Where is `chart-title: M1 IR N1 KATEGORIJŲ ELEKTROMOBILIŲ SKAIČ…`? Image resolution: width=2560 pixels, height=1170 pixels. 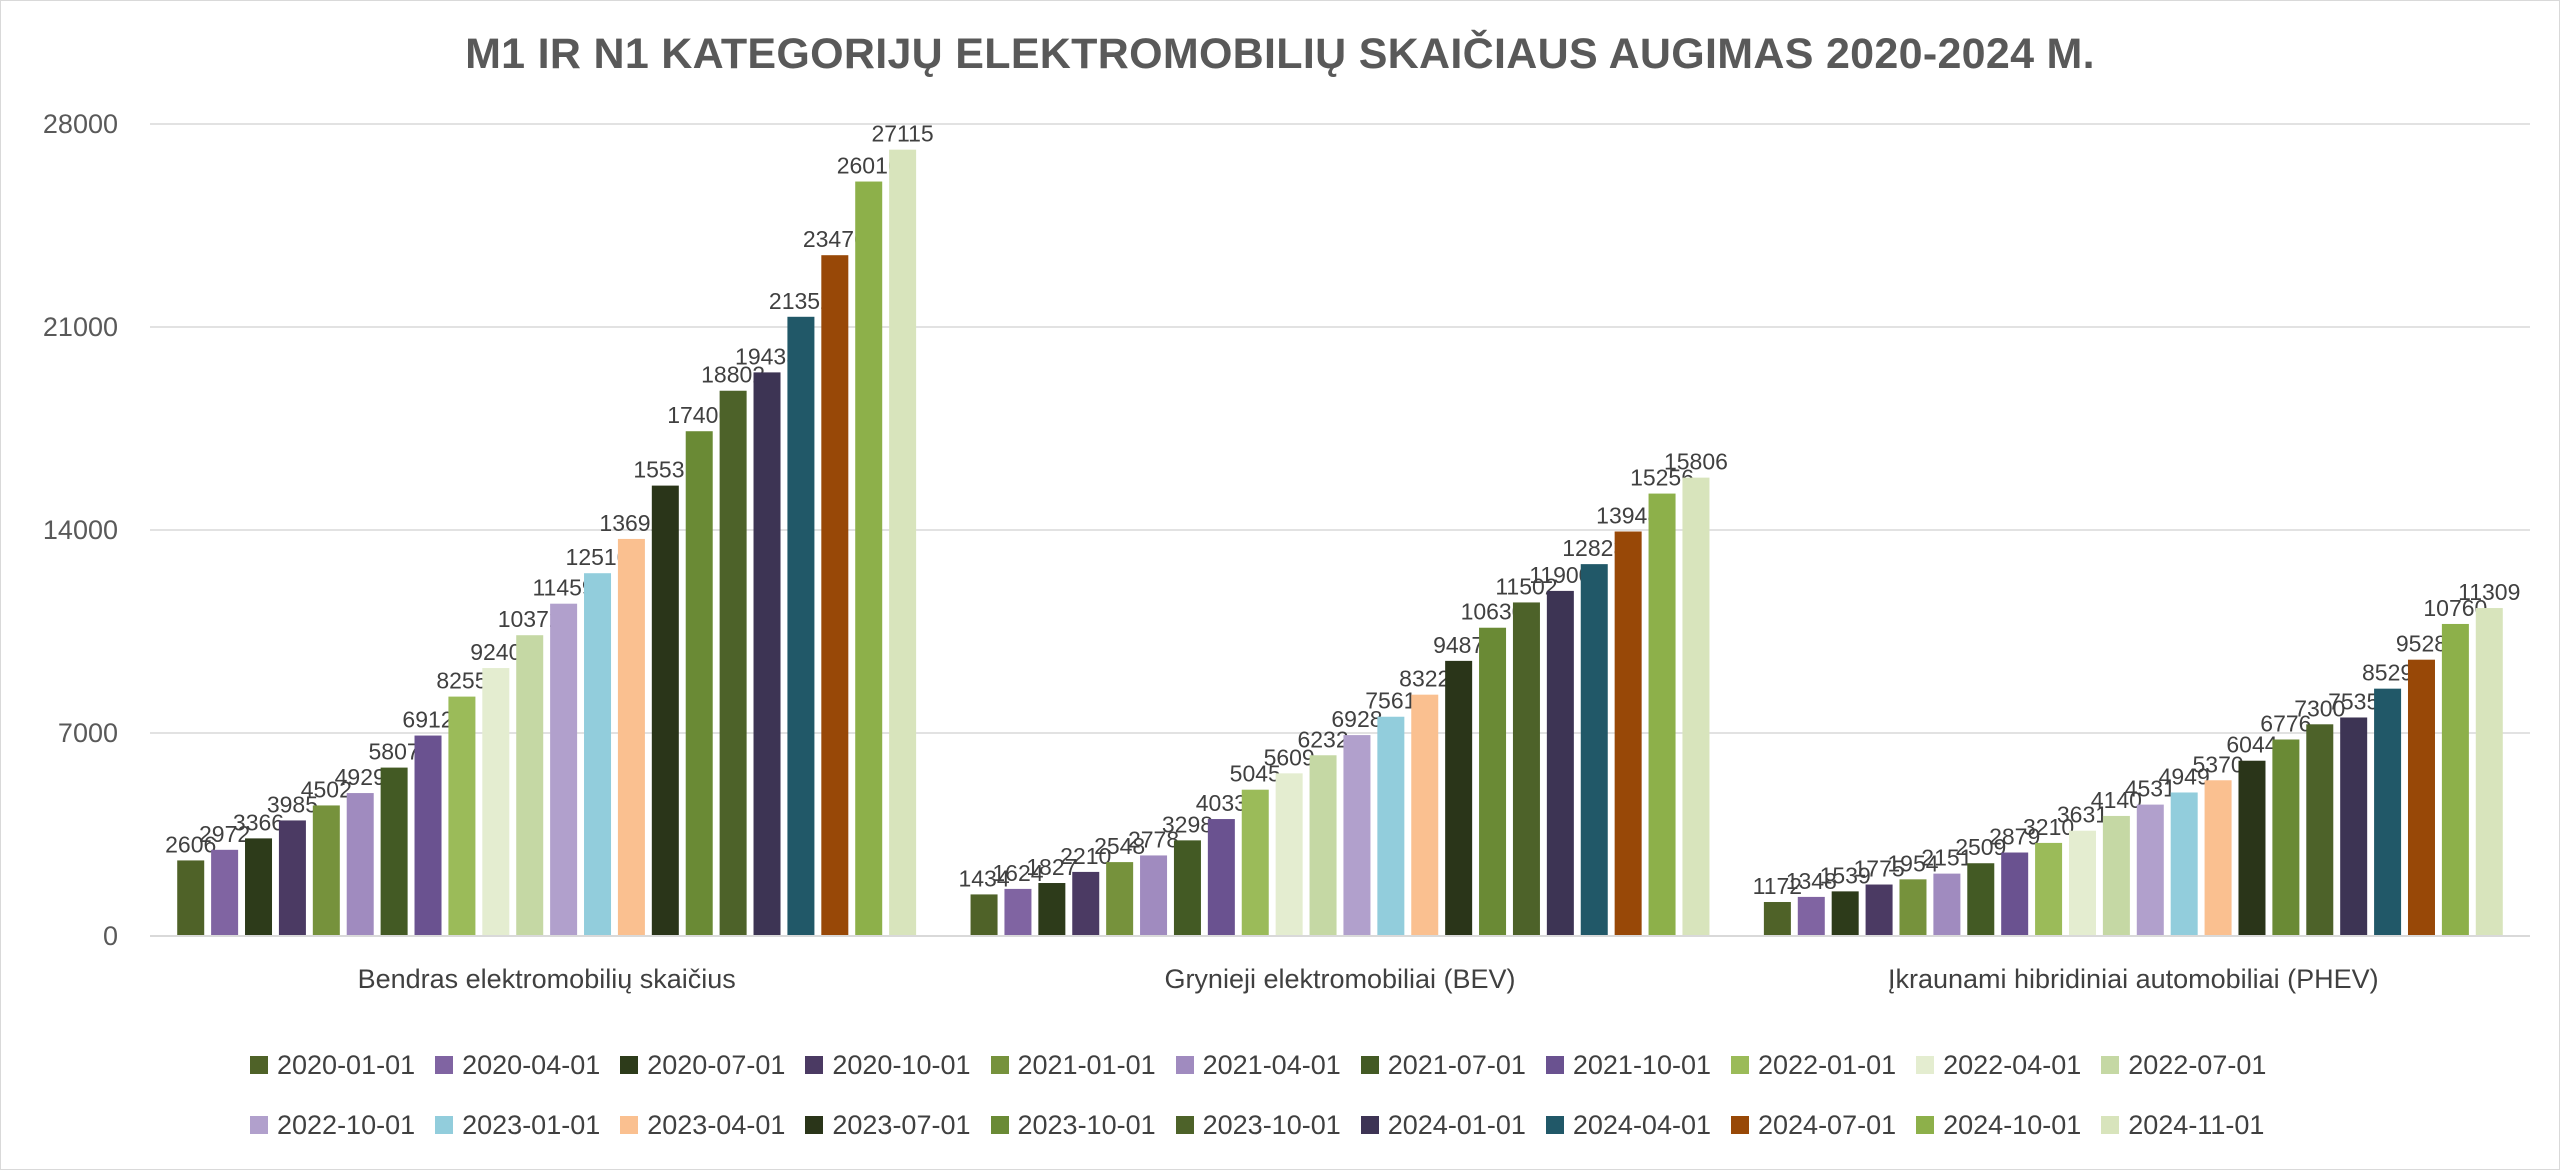
chart-title: M1 IR N1 KATEGORIJŲ ELEKTROMOBILIŲ SKAIČ… is located at coordinates (1280, 54).